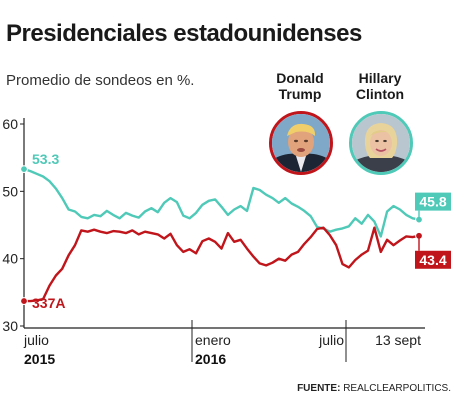 Image resolution: width=457 pixels, height=400 pixels. I want to click on x-axis: julio 2015 enero 2016 julio 13 sept, so click(224, 343).